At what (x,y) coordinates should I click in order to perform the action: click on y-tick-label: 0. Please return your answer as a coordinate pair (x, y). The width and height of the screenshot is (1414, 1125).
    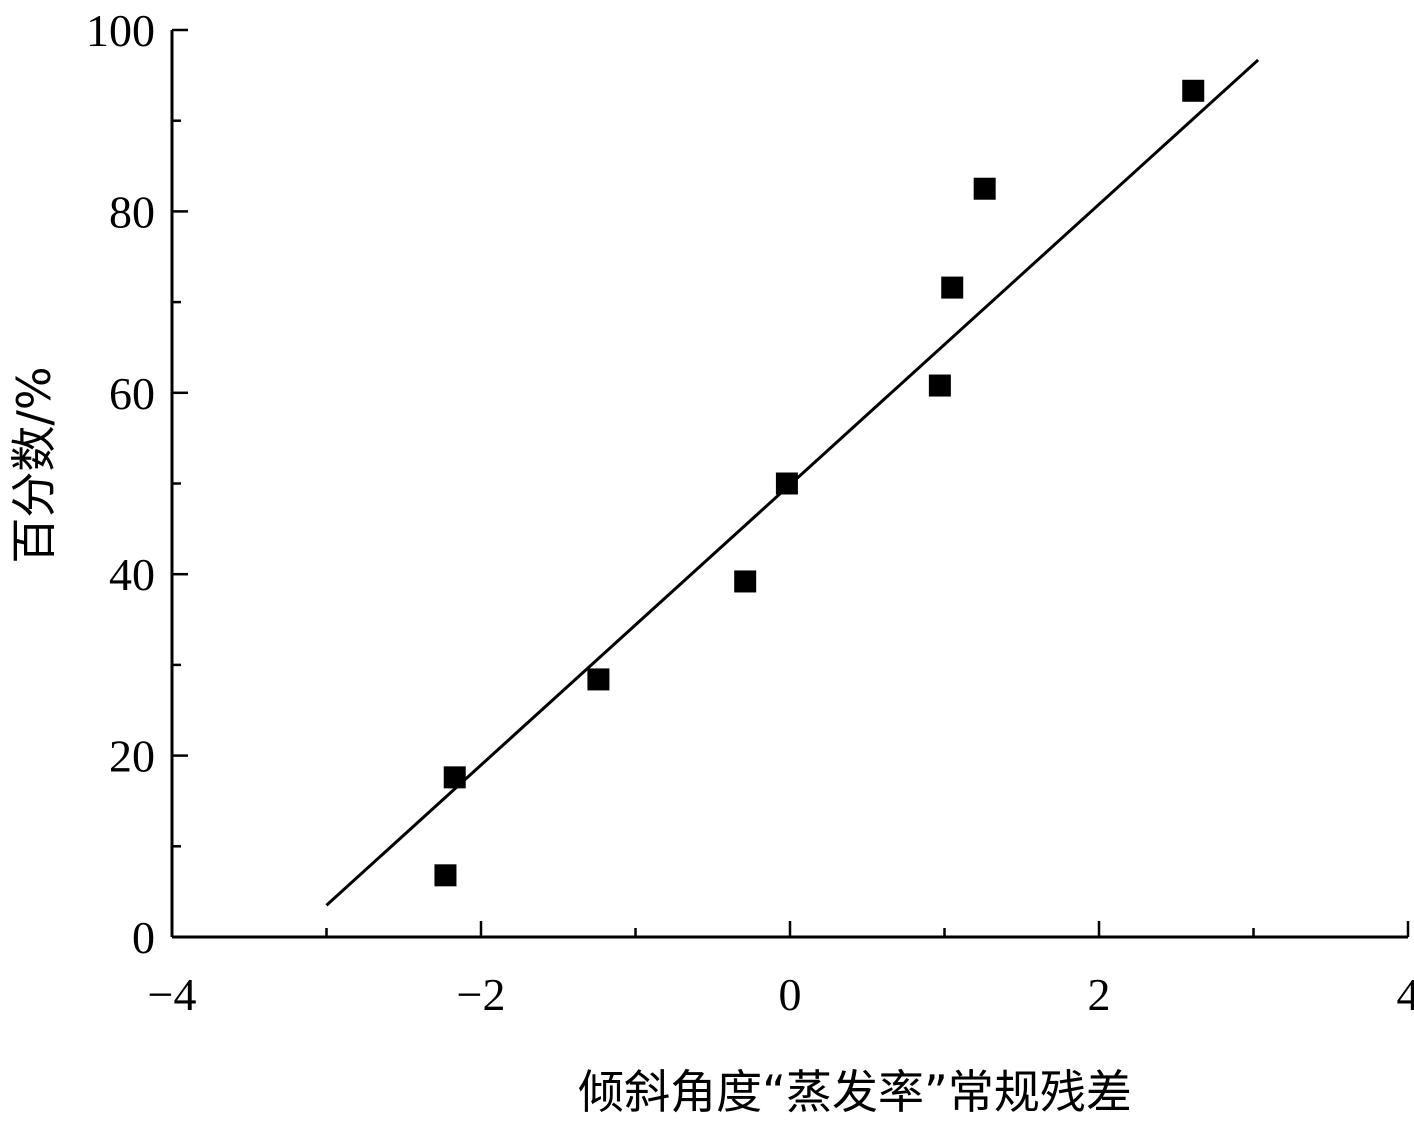
    Looking at the image, I should click on (143, 937).